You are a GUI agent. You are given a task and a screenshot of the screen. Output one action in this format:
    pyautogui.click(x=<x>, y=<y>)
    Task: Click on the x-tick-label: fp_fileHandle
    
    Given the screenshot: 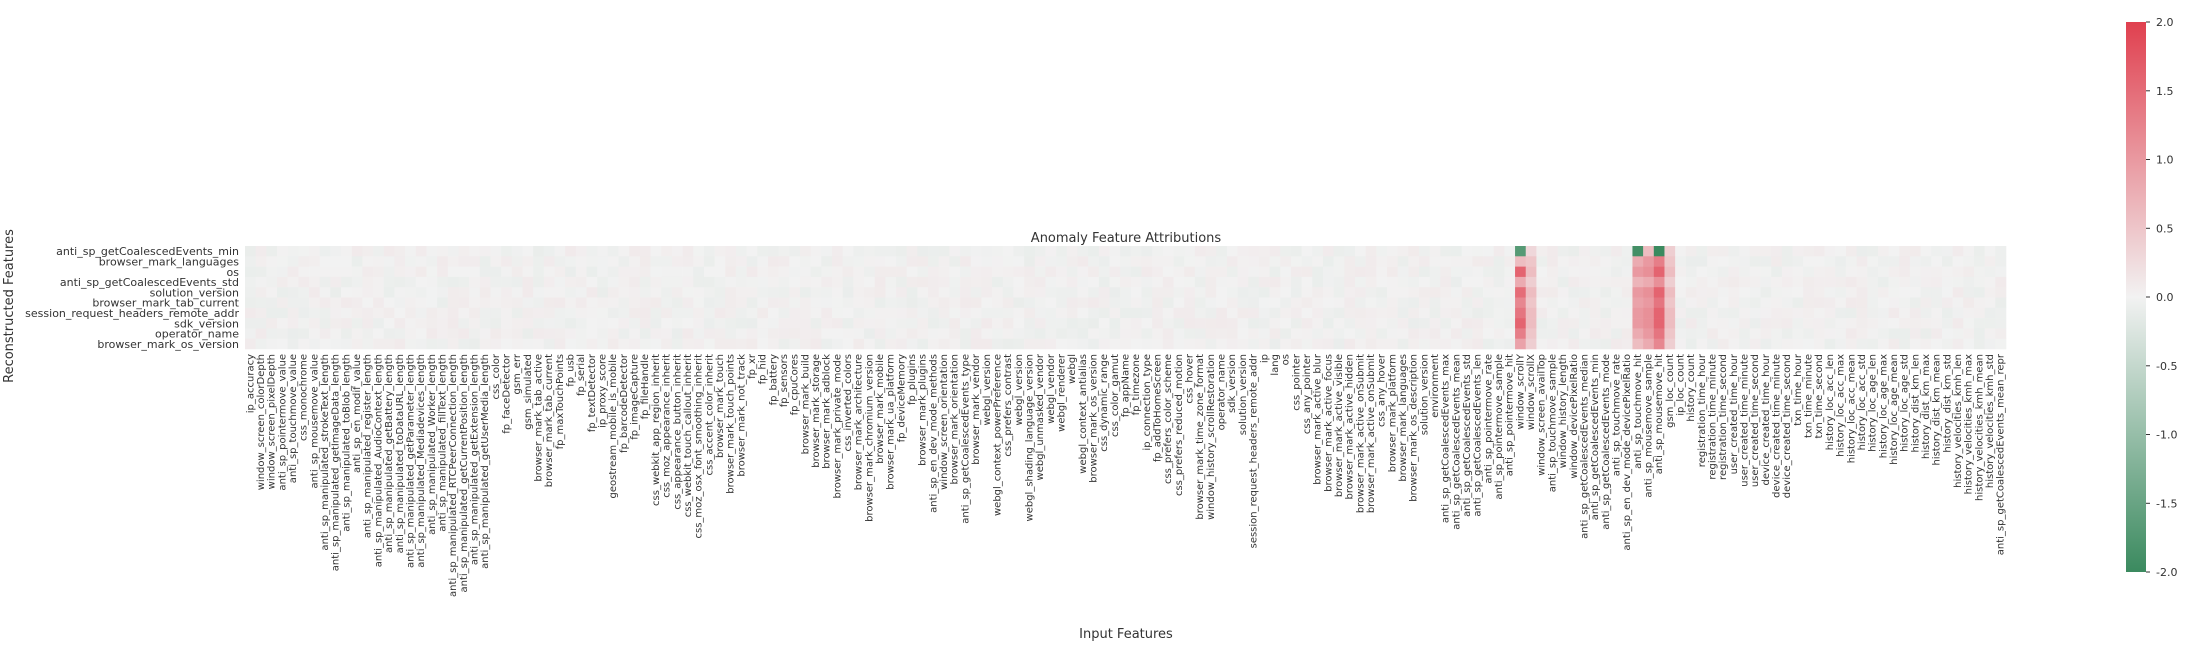 What is the action you would take?
    pyautogui.click(x=645, y=386)
    